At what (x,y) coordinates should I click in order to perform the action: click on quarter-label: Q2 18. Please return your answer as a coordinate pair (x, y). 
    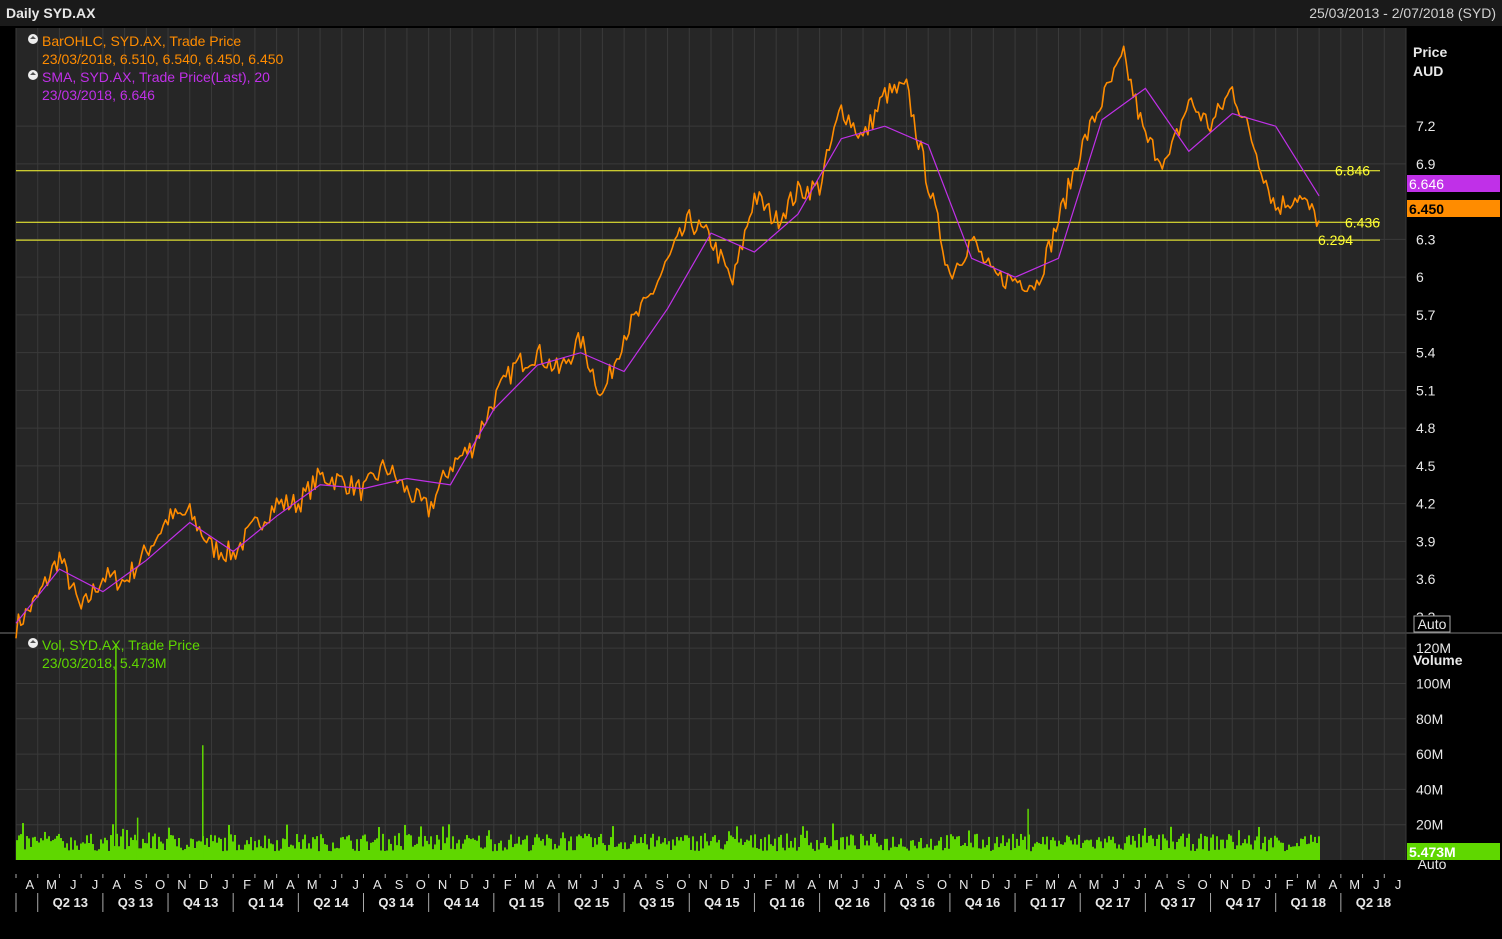
    Looking at the image, I should click on (1373, 902).